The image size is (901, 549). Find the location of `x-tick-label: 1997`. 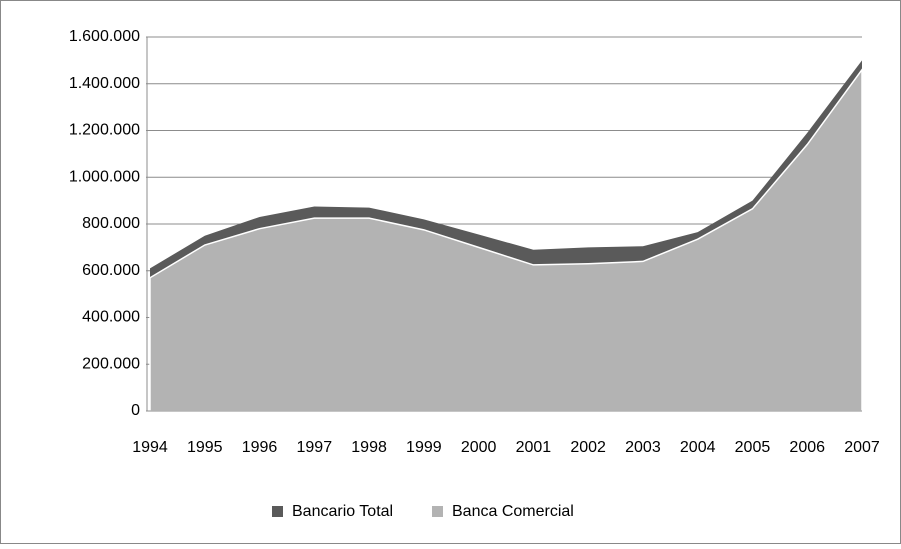

x-tick-label: 1997 is located at coordinates (315, 447).